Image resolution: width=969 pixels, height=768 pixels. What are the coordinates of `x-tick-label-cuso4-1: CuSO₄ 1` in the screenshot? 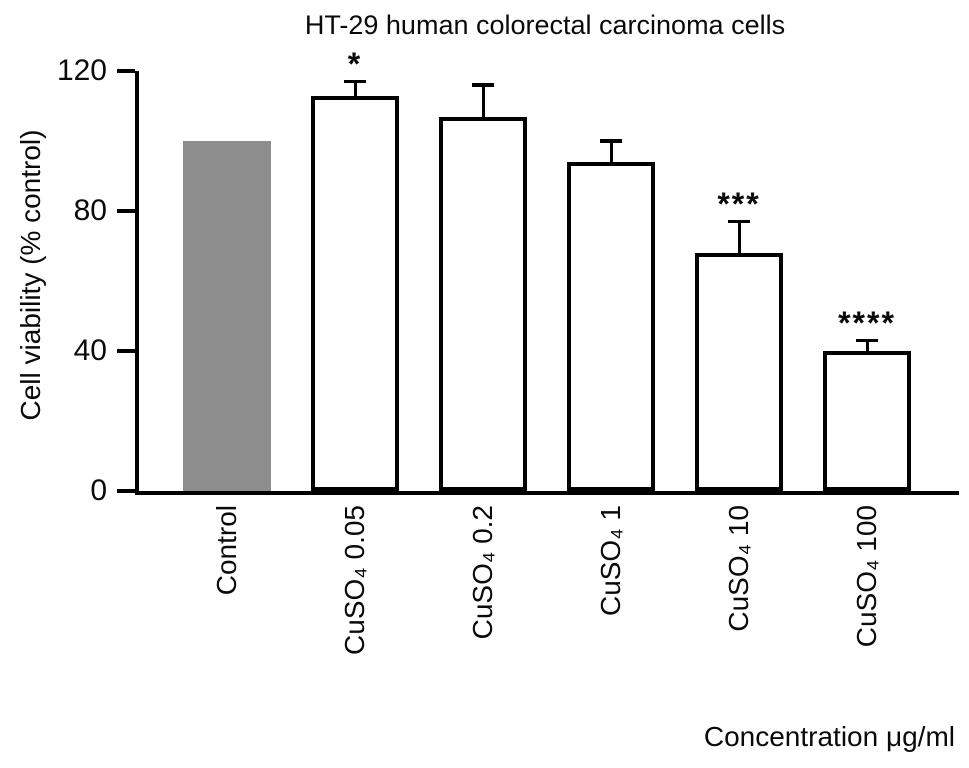 It's located at (610, 561).